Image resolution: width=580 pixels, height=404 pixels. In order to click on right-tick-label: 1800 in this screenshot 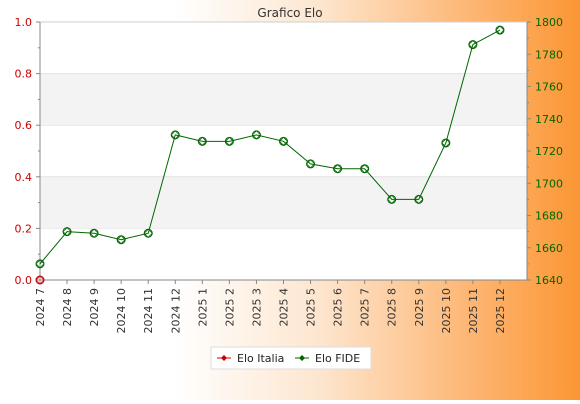, I will do `click(549, 22)`.